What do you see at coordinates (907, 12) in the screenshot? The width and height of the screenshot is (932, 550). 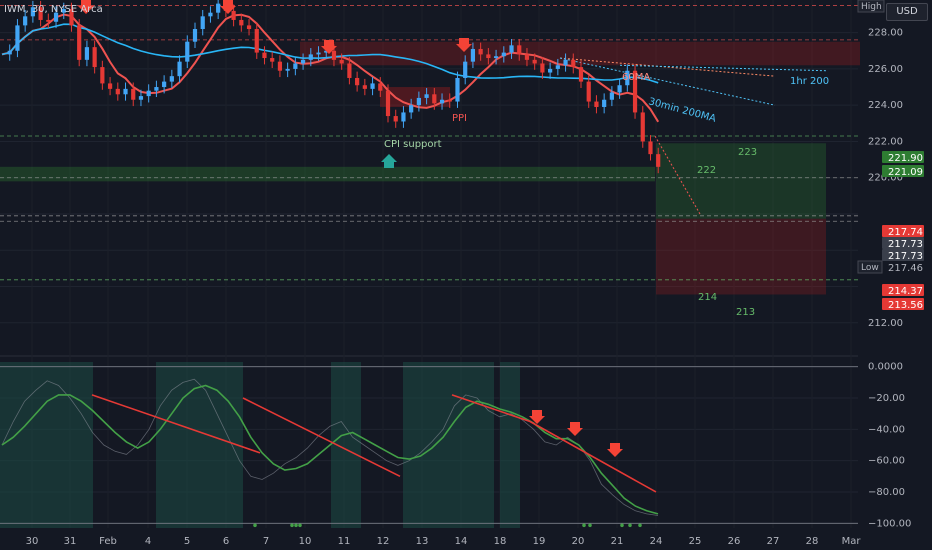 I see `currency-badge: USD` at bounding box center [907, 12].